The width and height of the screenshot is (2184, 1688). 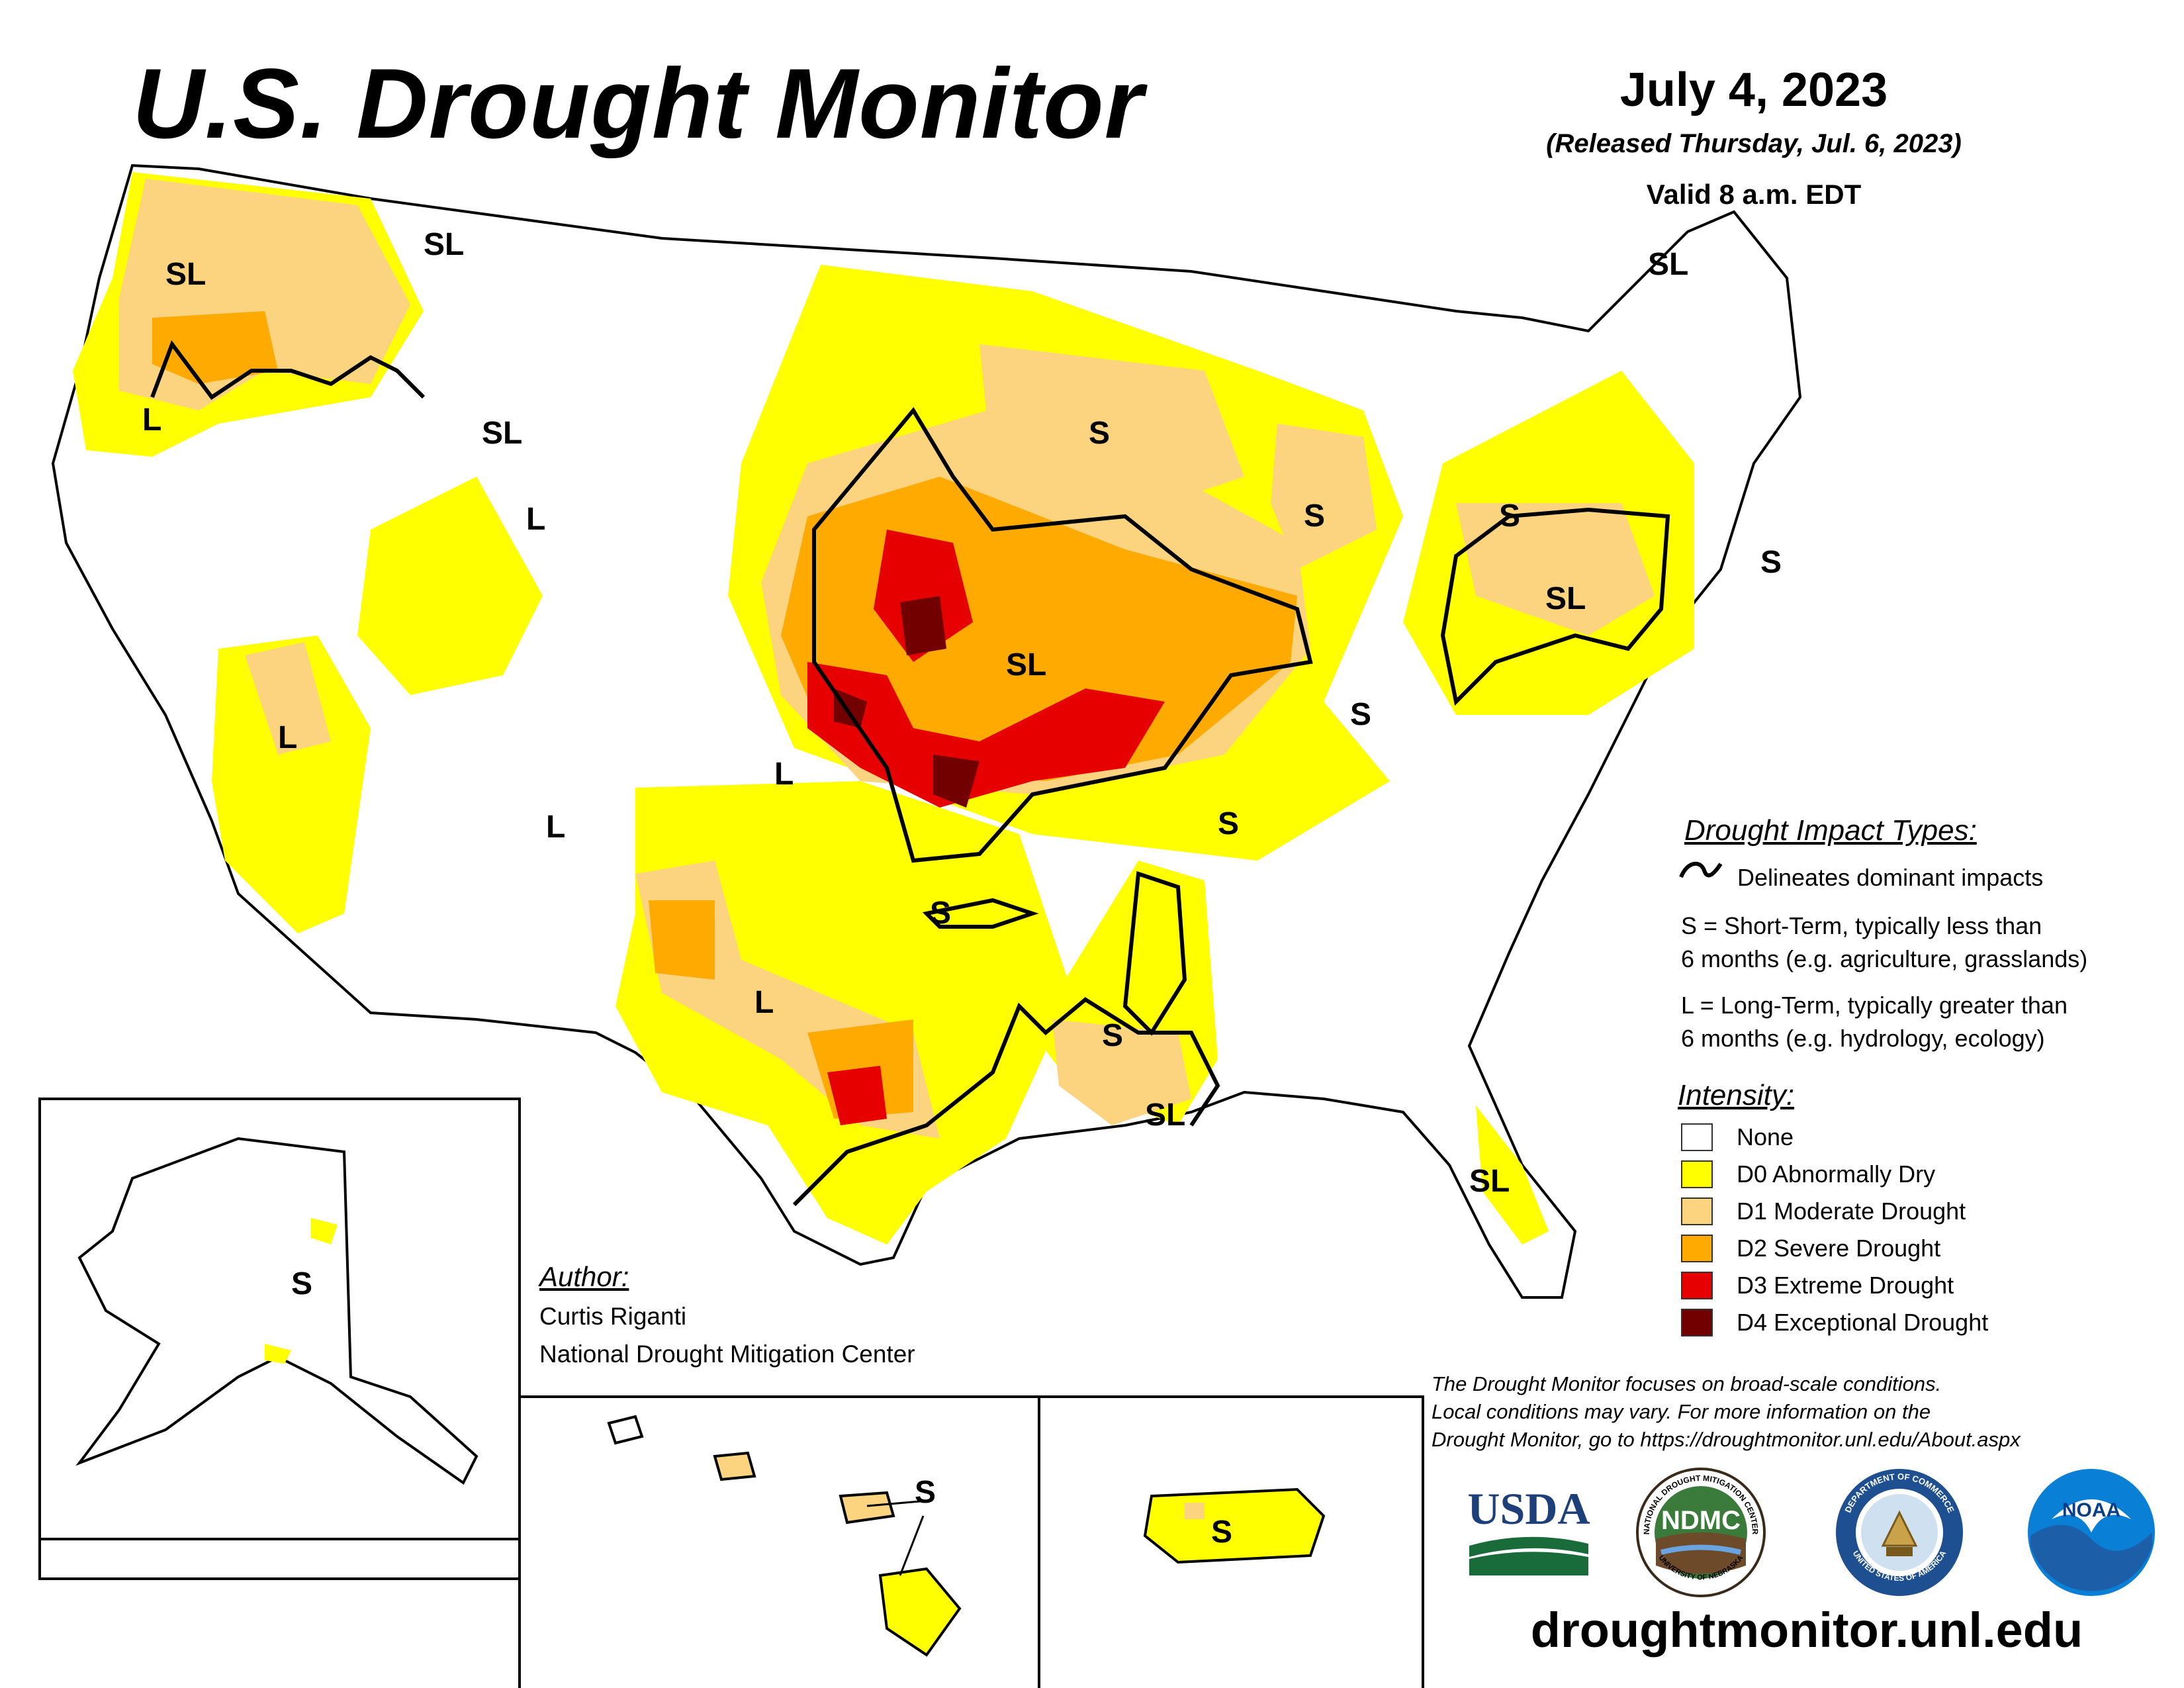 I want to click on impact-line-pacific-nw, so click(x=288, y=370).